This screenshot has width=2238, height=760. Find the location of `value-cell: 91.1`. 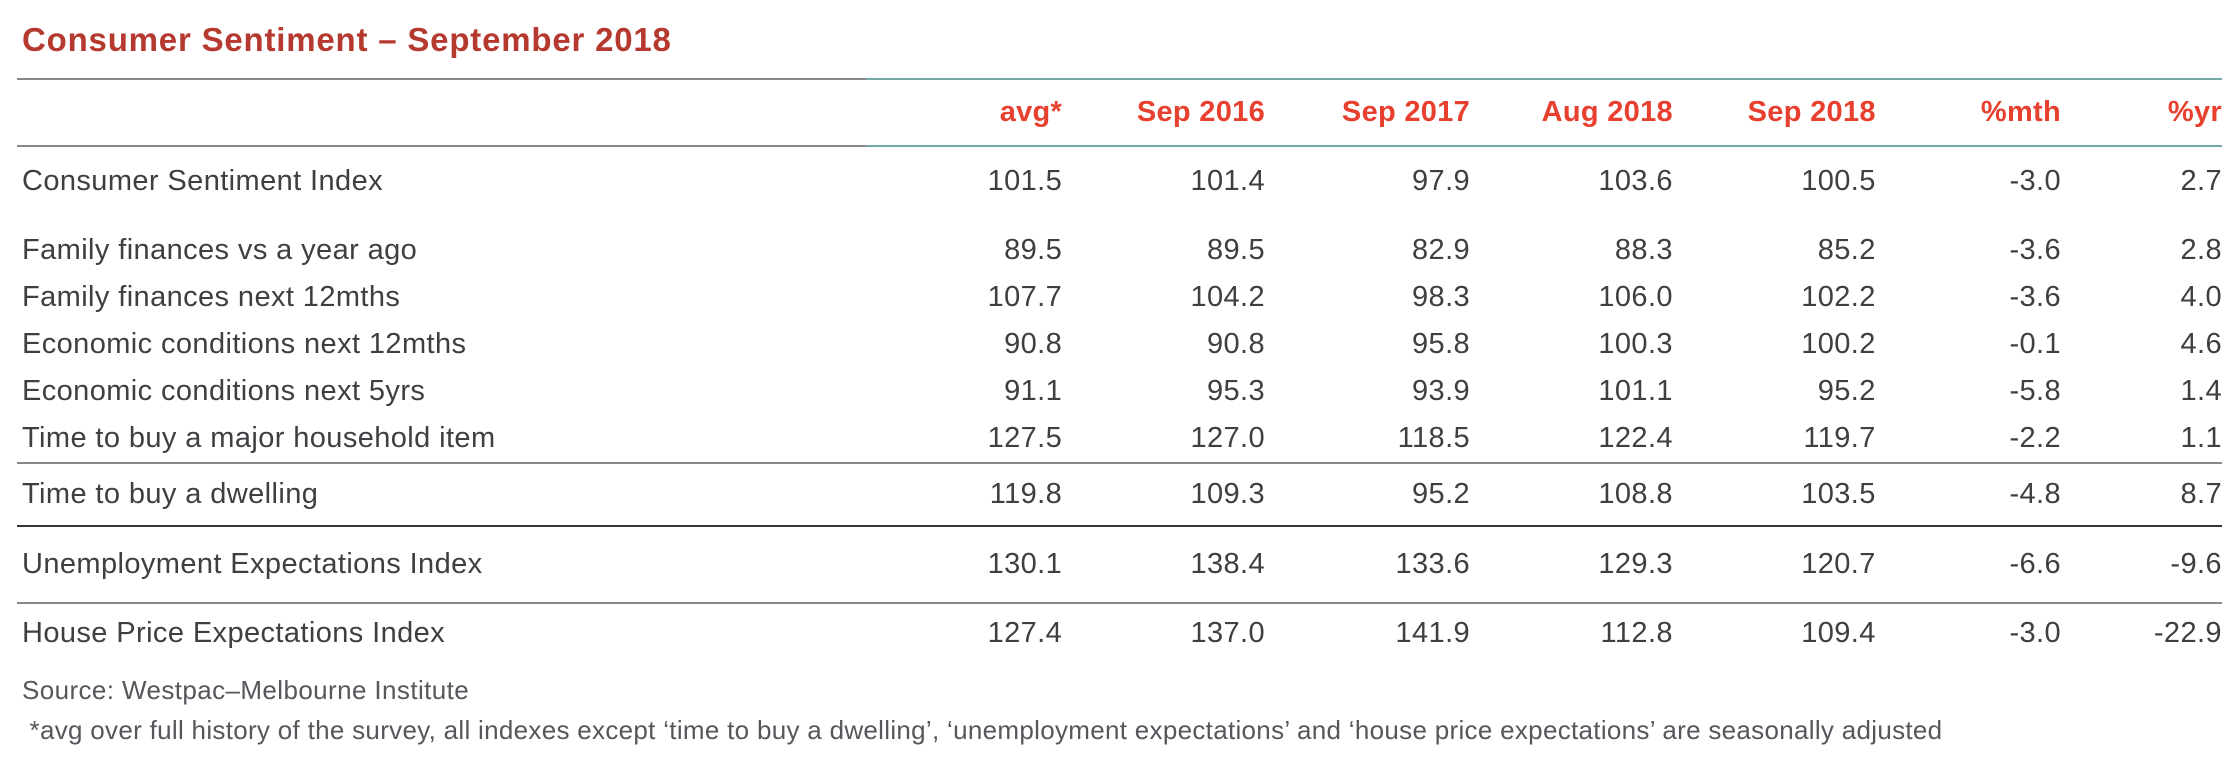

value-cell: 91.1 is located at coordinates (1033, 391).